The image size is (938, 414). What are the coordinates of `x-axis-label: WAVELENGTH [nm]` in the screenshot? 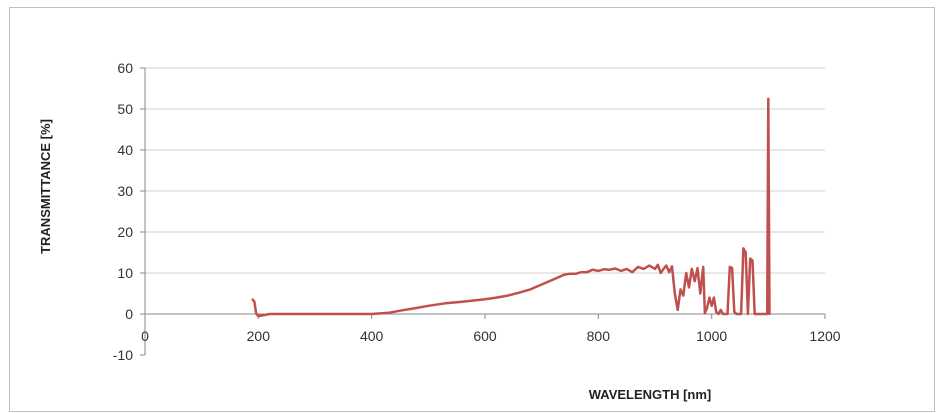 It's located at (650, 394).